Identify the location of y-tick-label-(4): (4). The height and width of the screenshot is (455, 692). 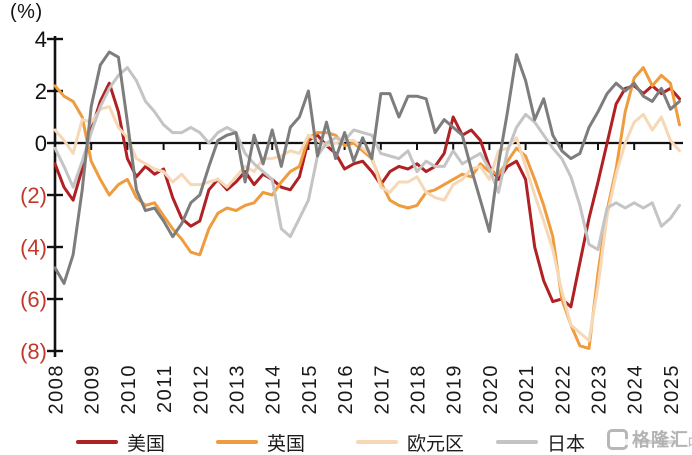
(33, 247).